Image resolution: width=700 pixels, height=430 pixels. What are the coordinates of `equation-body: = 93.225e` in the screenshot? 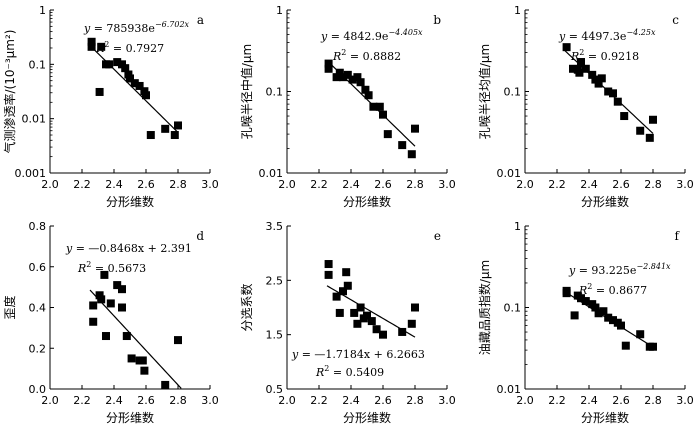 It's located at (605, 270).